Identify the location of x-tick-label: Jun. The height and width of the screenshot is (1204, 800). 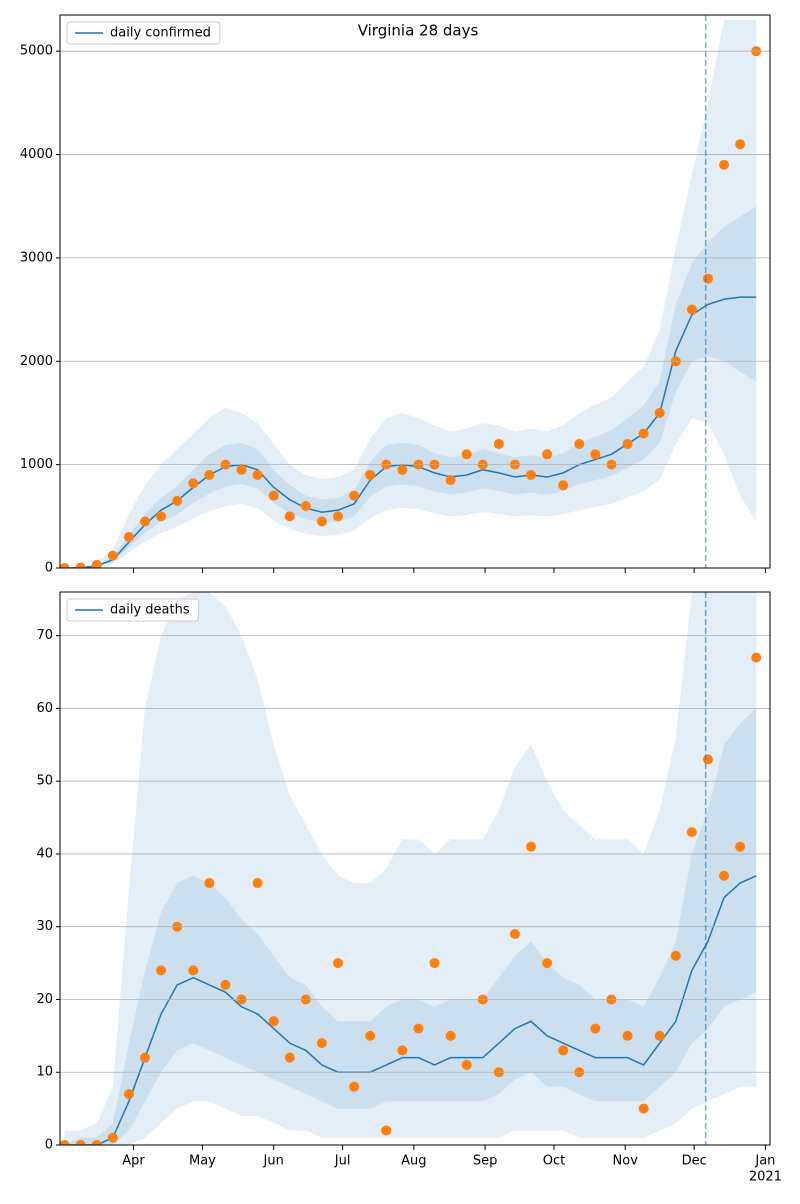
(273, 1161).